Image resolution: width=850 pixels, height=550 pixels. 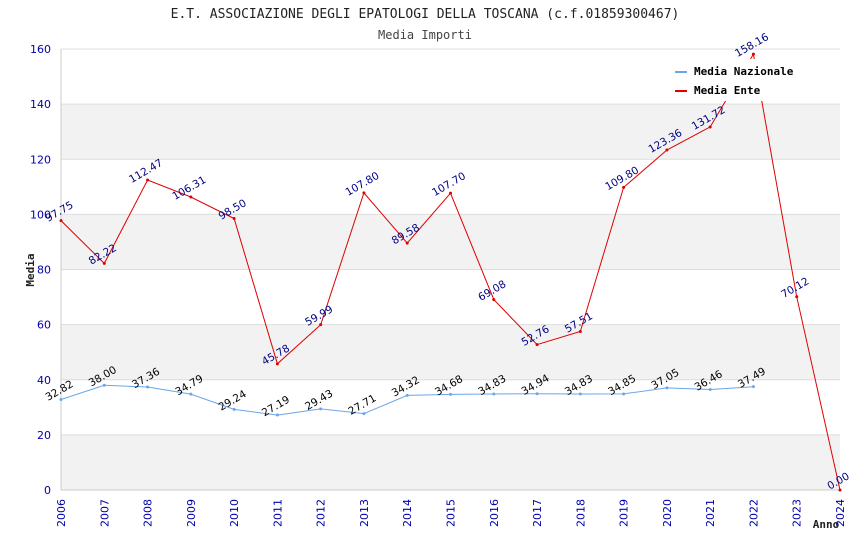 I want to click on x-tick-label: 2012, so click(x=321, y=513).